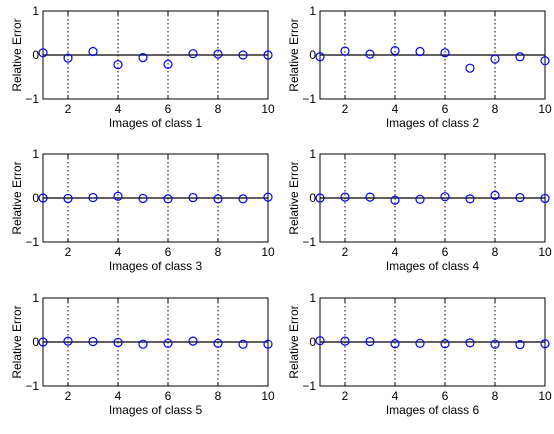  What do you see at coordinates (433, 266) in the screenshot?
I see `x-axis-label: Images of class 4` at bounding box center [433, 266].